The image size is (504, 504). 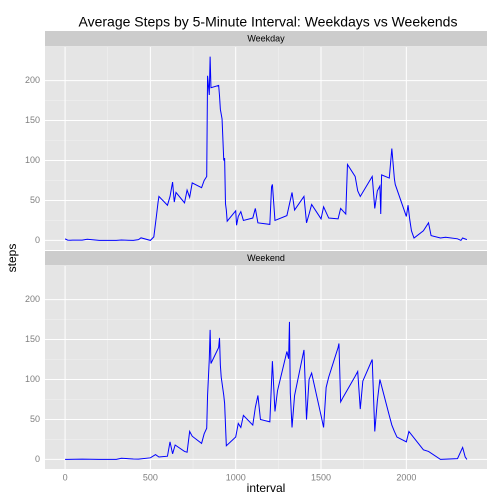 What do you see at coordinates (236, 477) in the screenshot?
I see `x-tick-label: 1000` at bounding box center [236, 477].